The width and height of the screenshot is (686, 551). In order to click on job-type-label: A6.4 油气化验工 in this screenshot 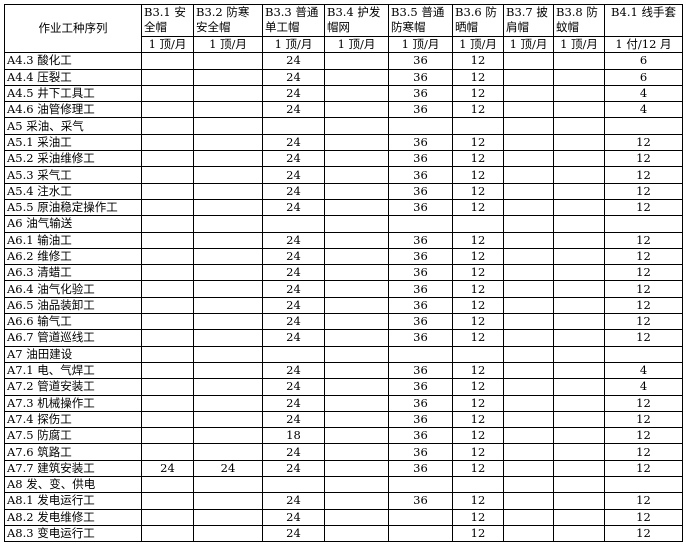, I will do `click(73, 289)`.